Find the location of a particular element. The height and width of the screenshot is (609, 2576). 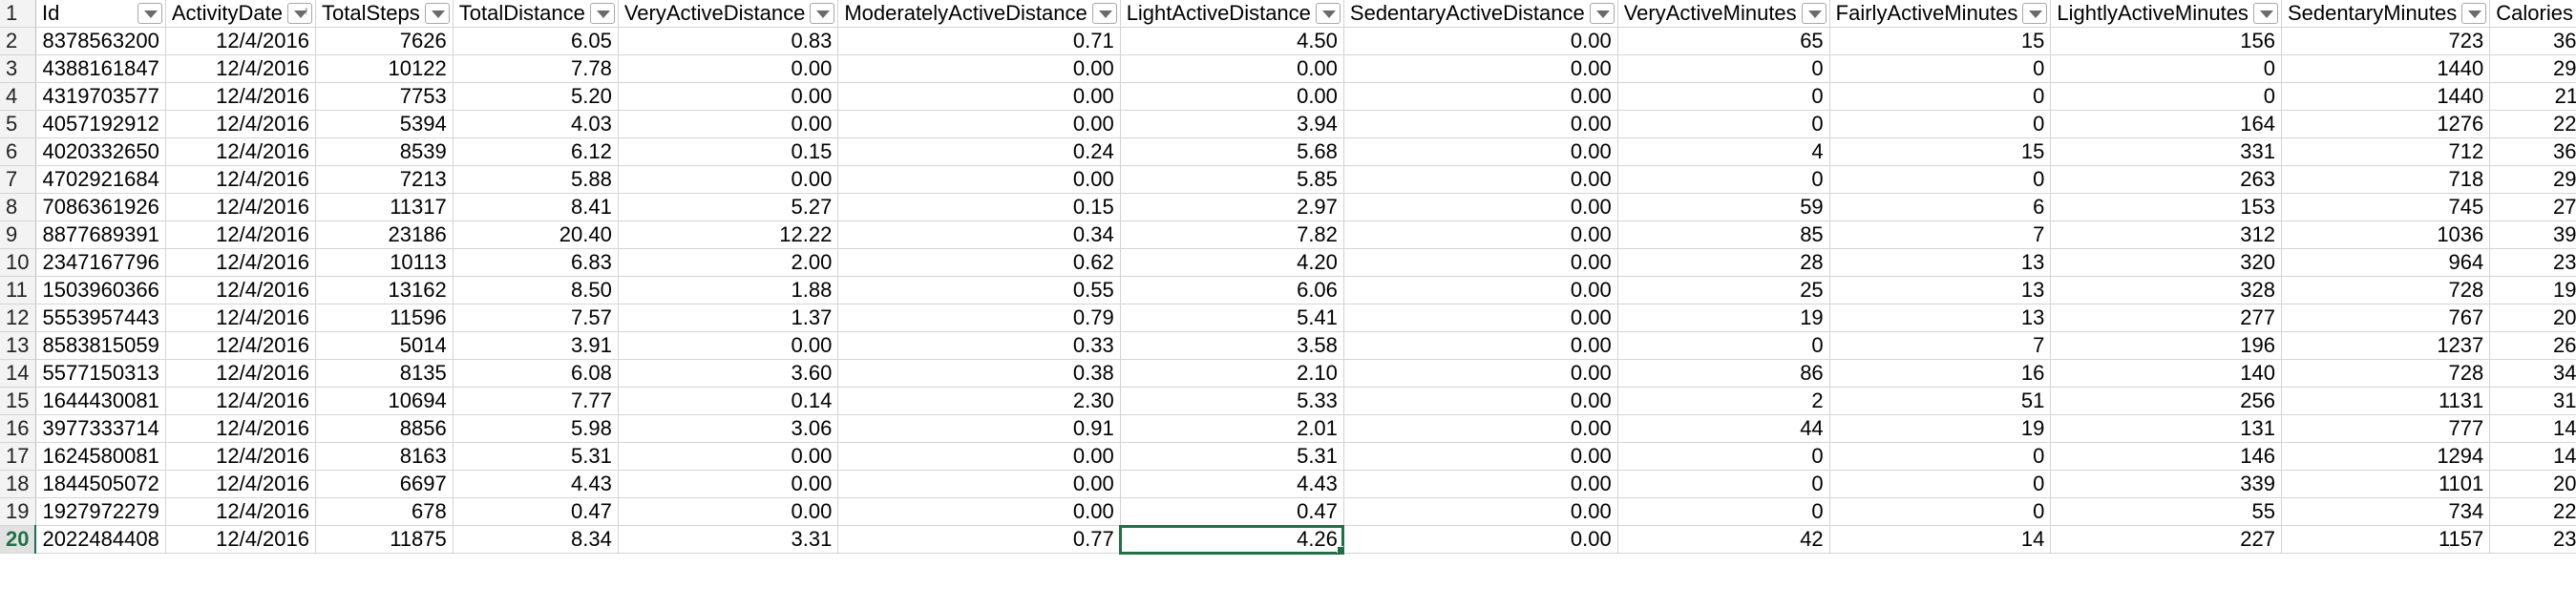

cell-id: 8378563200 is located at coordinates (100, 42).